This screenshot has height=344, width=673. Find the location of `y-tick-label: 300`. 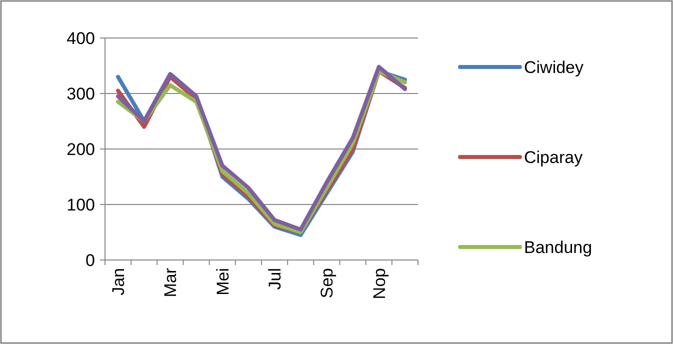

y-tick-label: 300 is located at coordinates (80, 94).